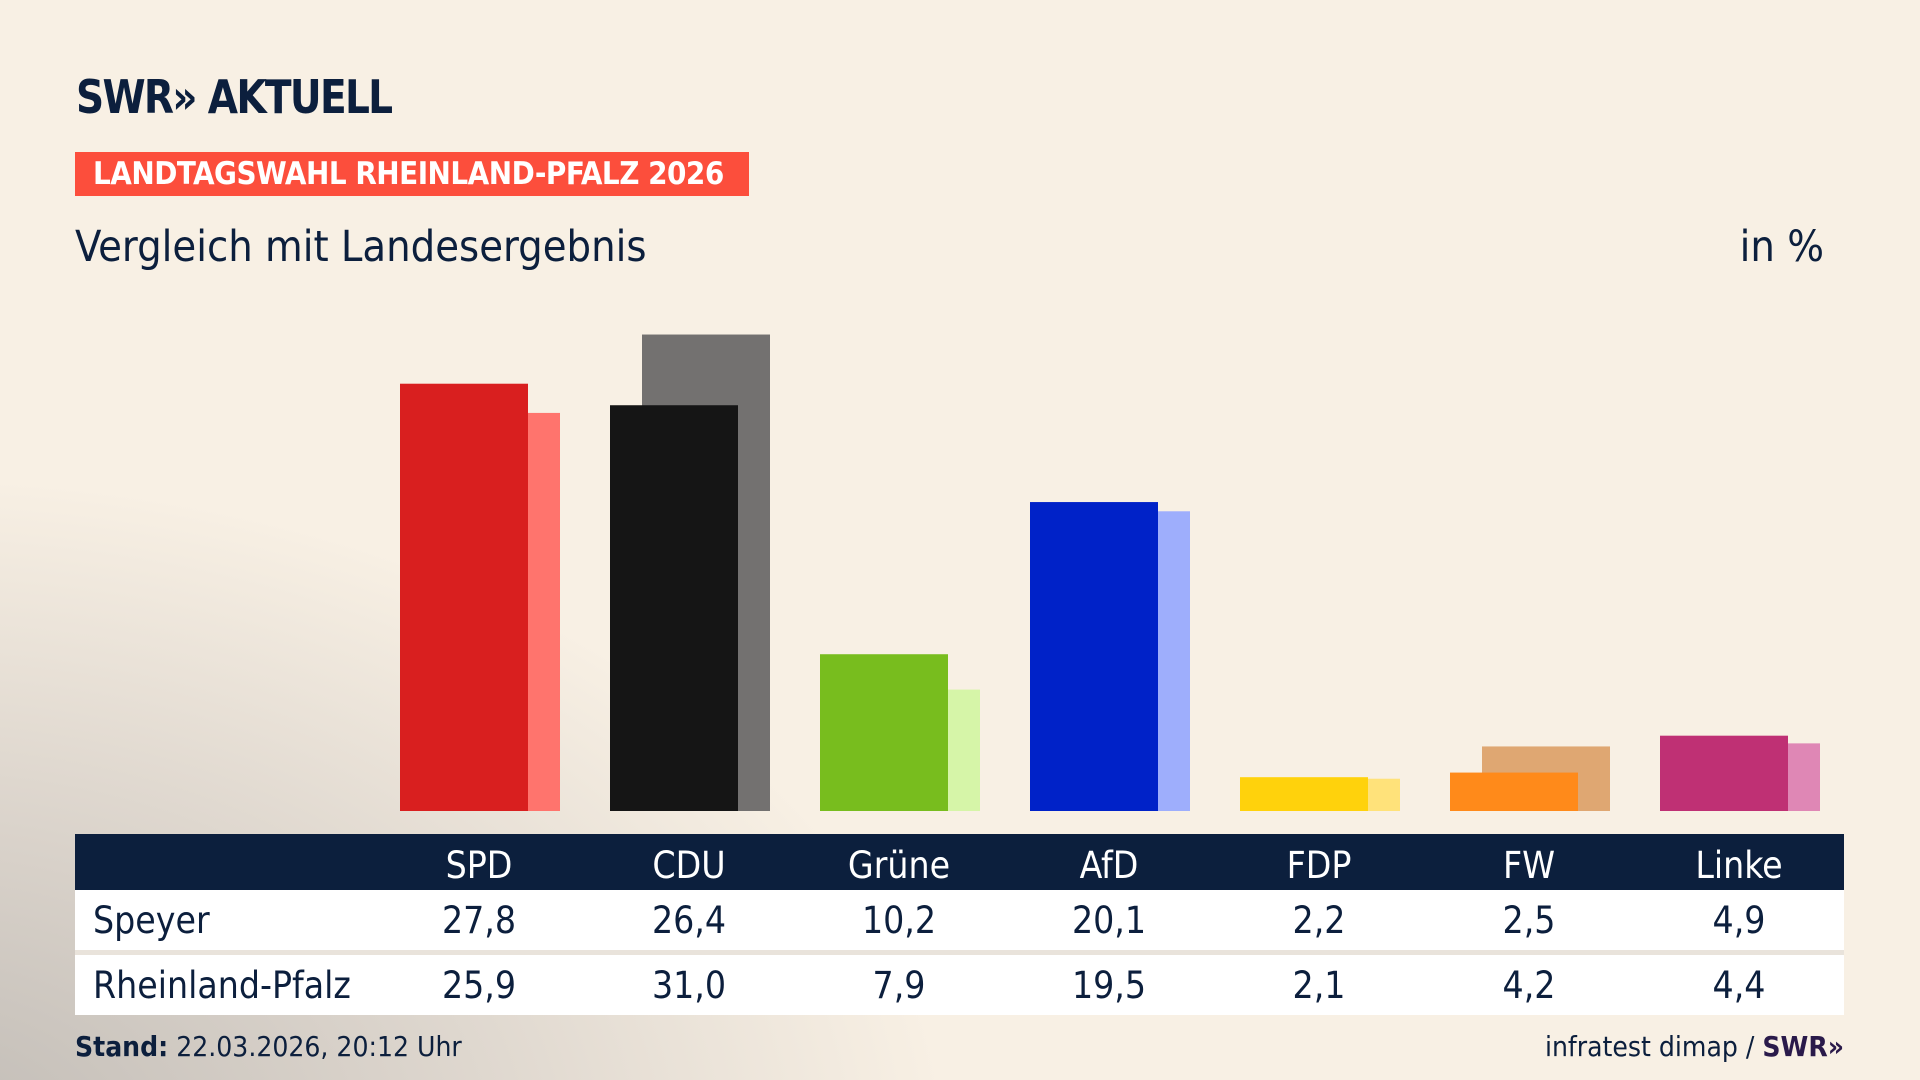 This screenshot has height=1080, width=1920. I want to click on column-header-afd: AfD, so click(1109, 862).